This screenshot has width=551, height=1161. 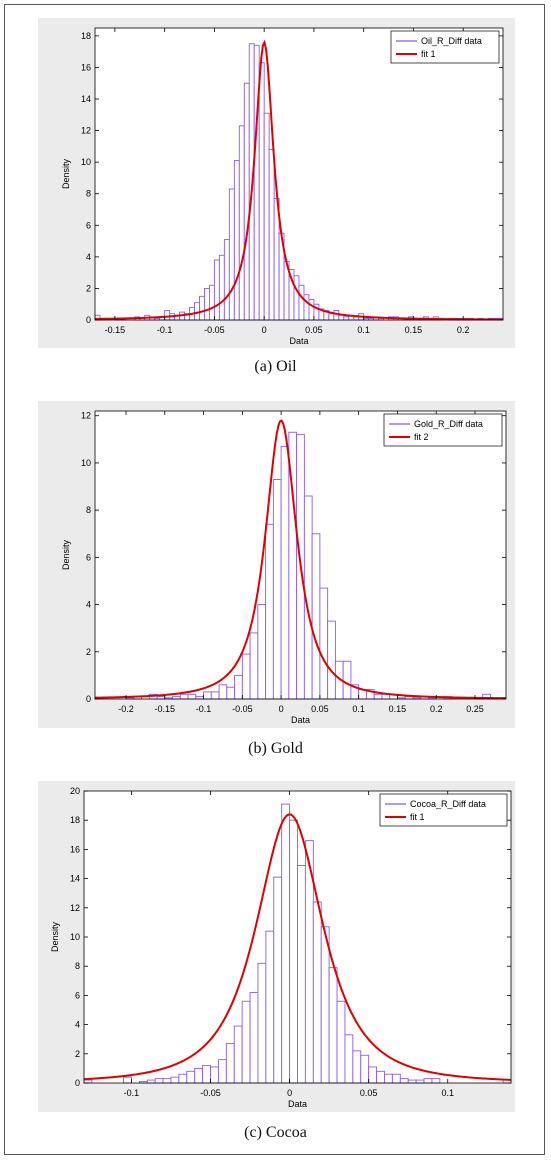 I want to click on x-tick-label: 0.2, so click(x=463, y=330).